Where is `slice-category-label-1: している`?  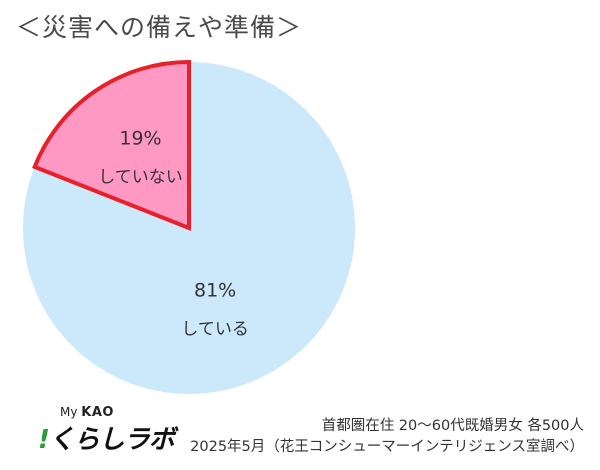
slice-category-label-1: している is located at coordinates (215, 329).